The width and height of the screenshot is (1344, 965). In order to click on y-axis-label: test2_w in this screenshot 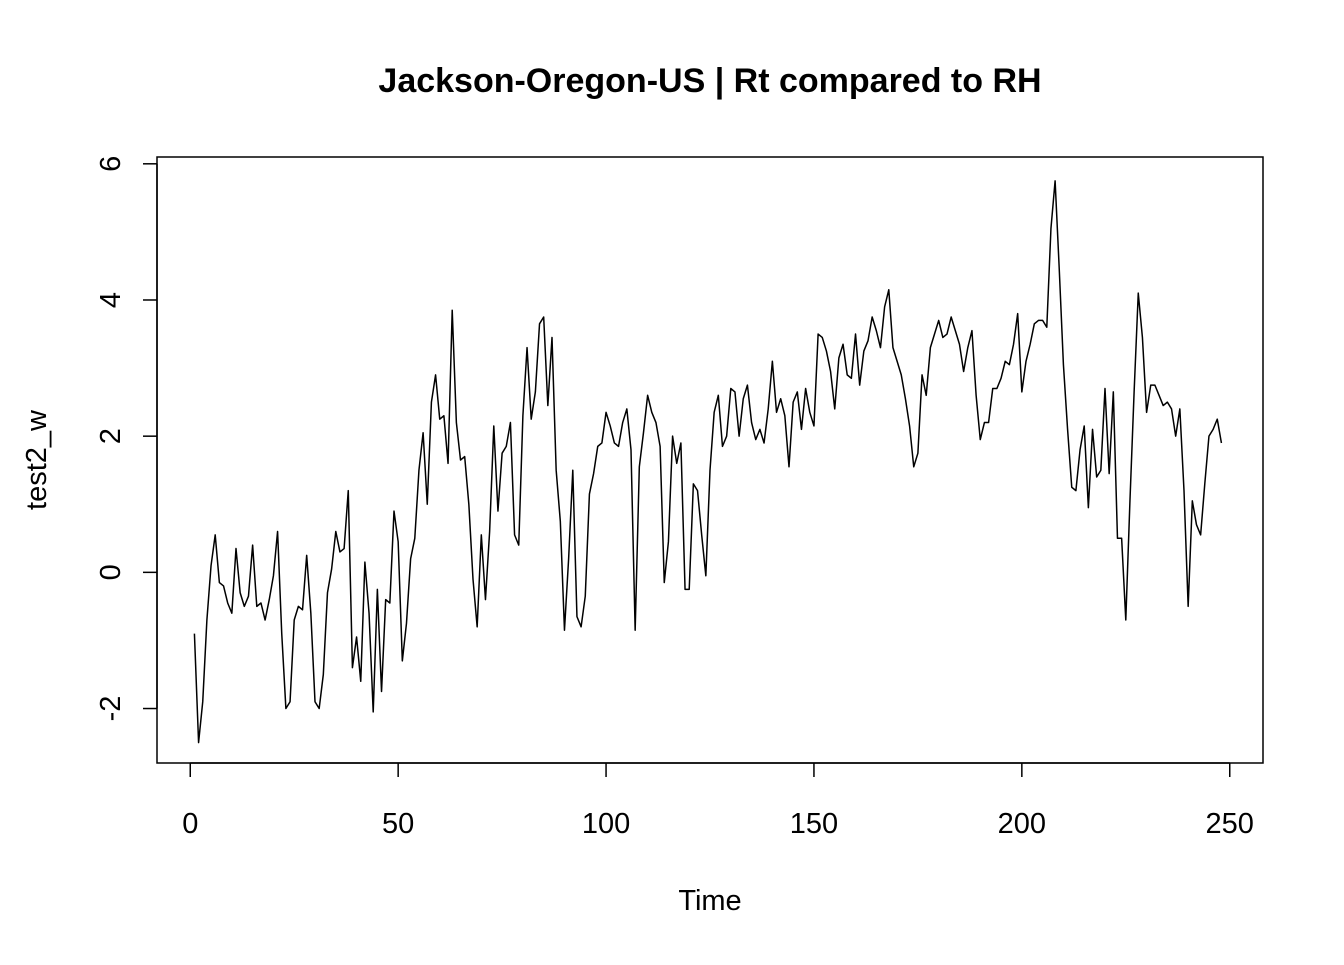, I will do `click(37, 459)`.